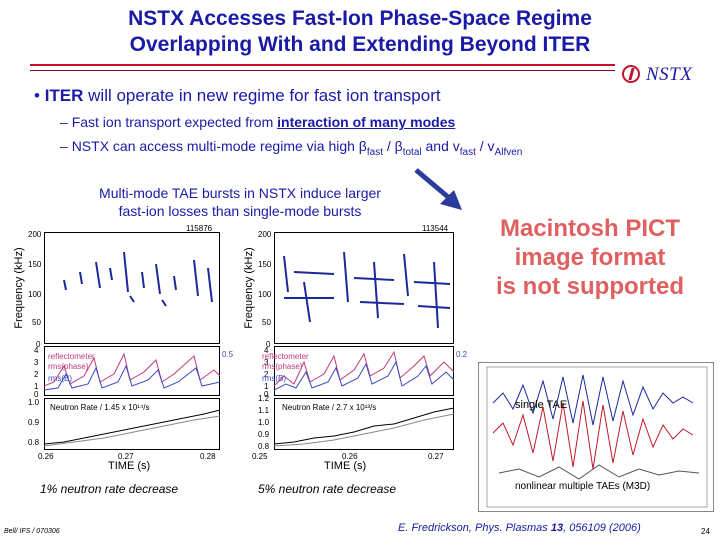 This screenshot has width=720, height=540. Describe the element at coordinates (228, 354) in the screenshot. I see `right-tick: 0.5` at that location.